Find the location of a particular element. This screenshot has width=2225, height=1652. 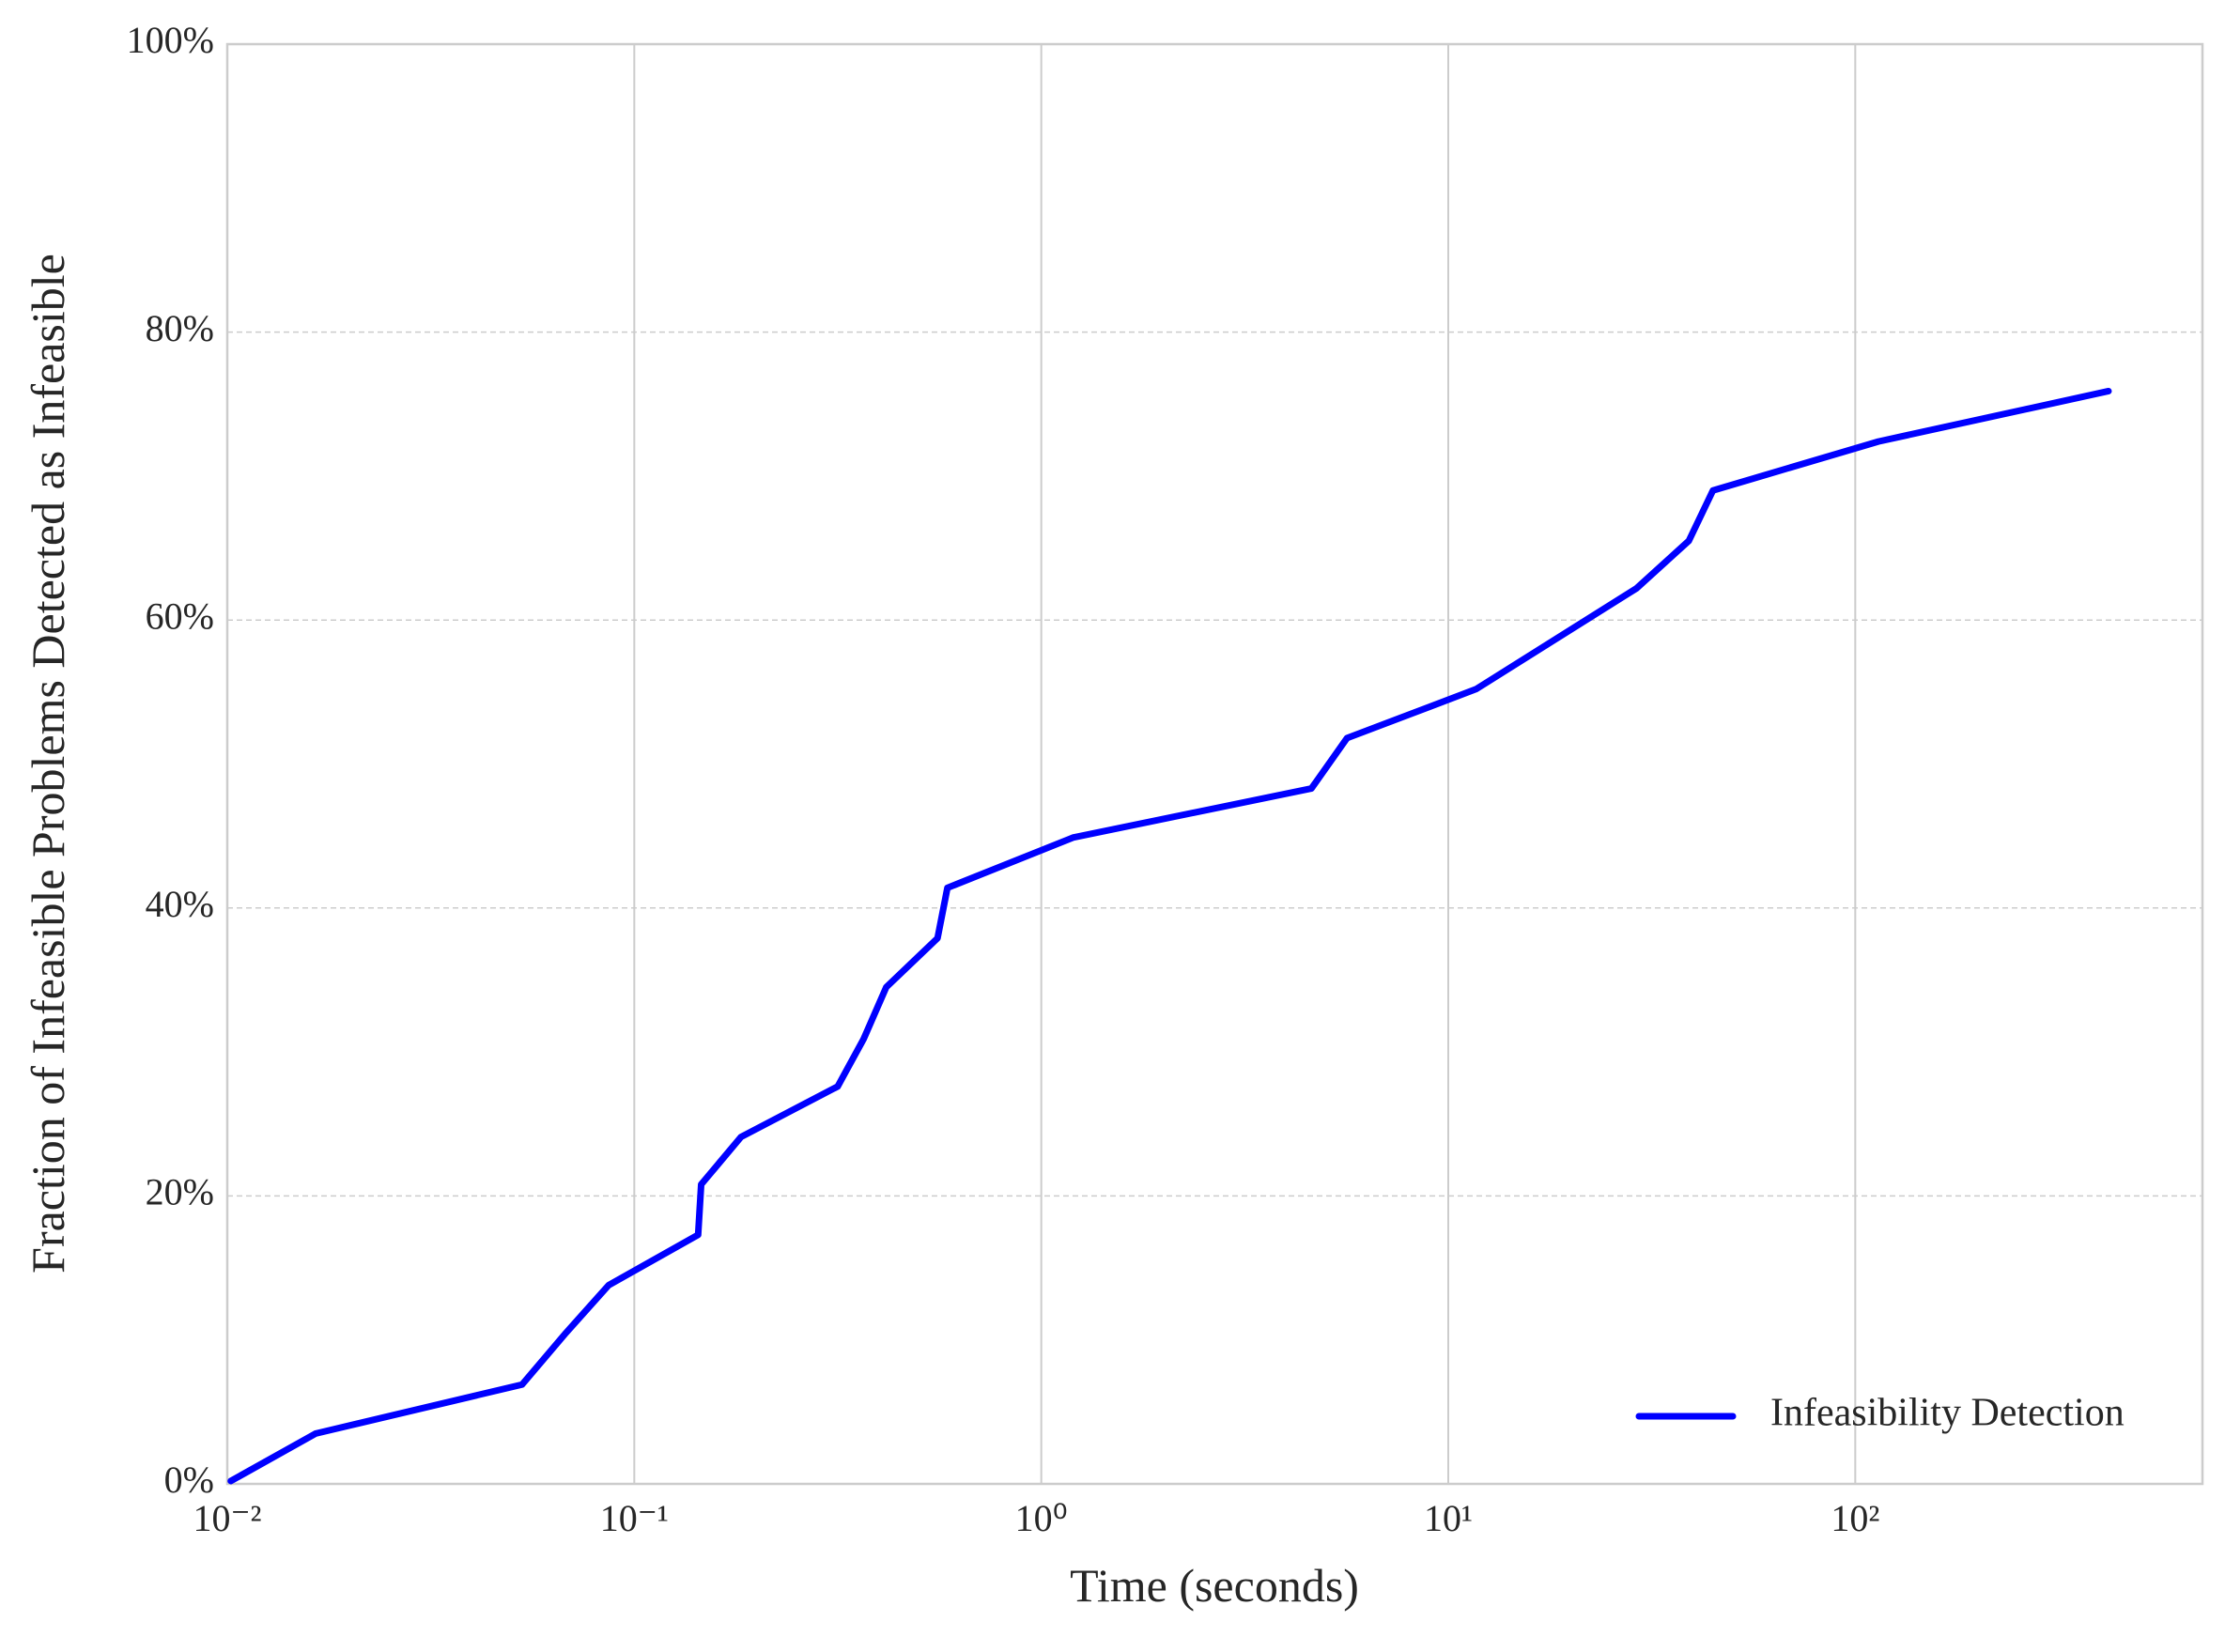

y-tick-label: 20% is located at coordinates (180, 1192).